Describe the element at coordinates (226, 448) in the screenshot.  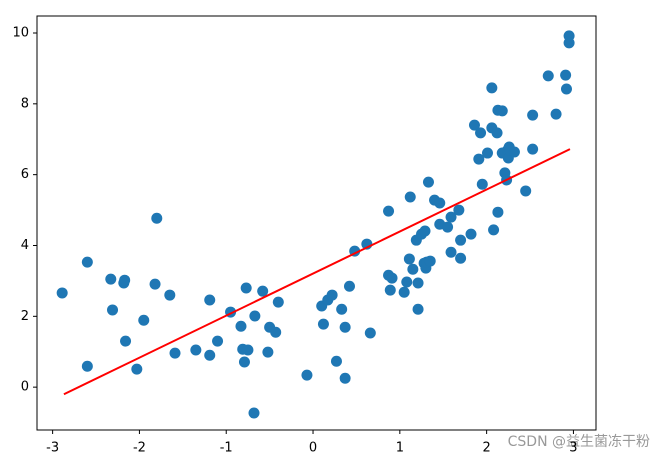
I see `x-tick-label: -1` at that location.